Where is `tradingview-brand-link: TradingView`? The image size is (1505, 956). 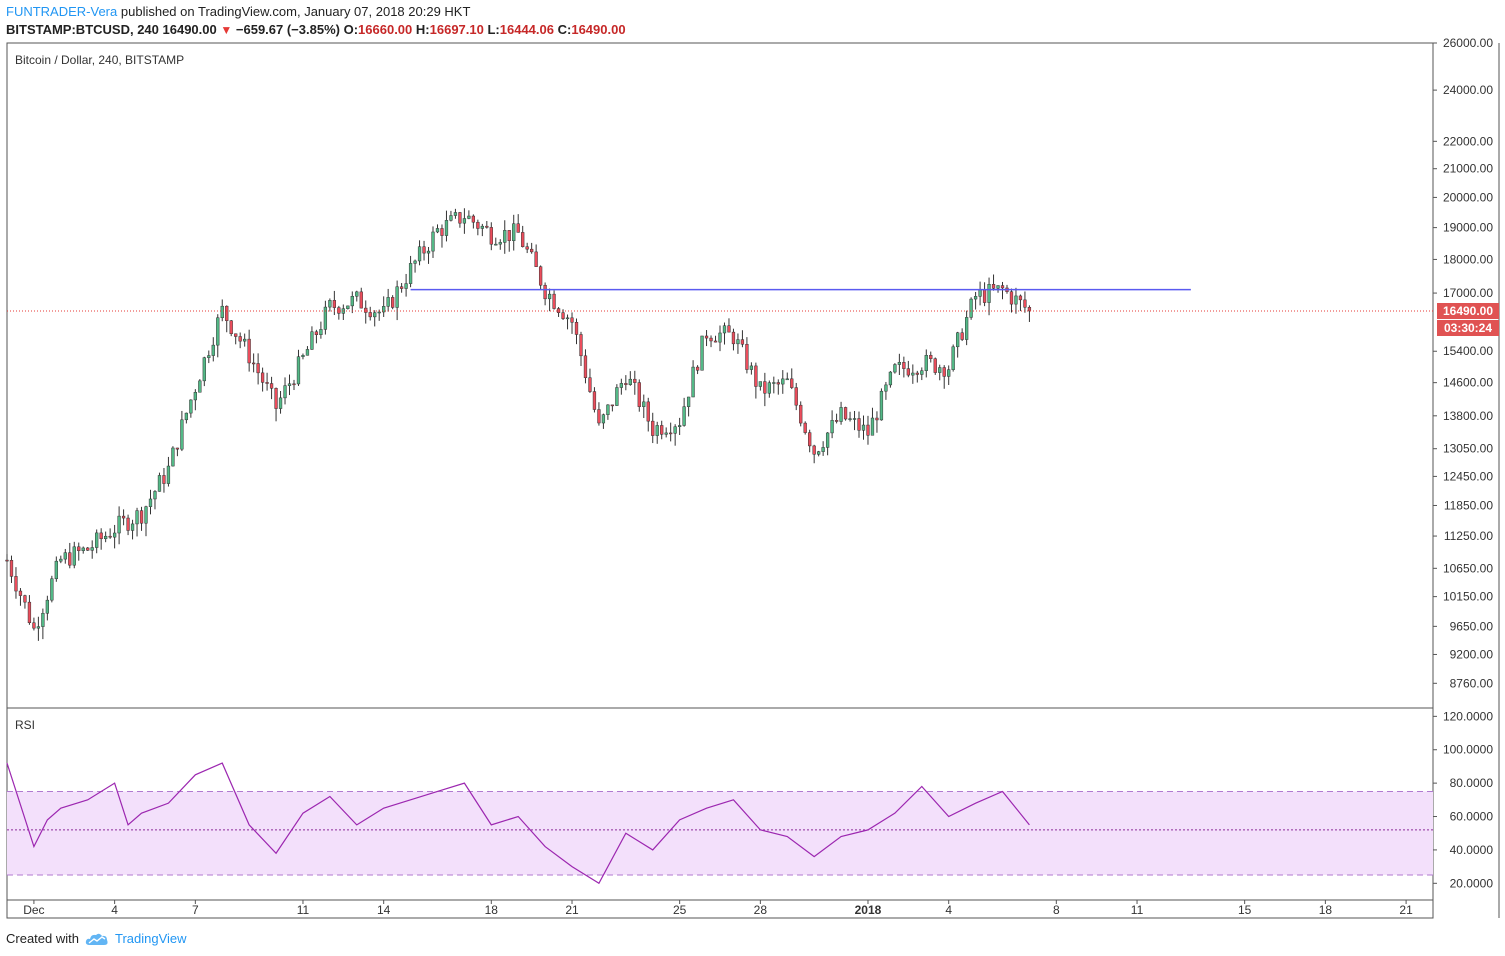
tradingview-brand-link: TradingView is located at coordinates (150, 938).